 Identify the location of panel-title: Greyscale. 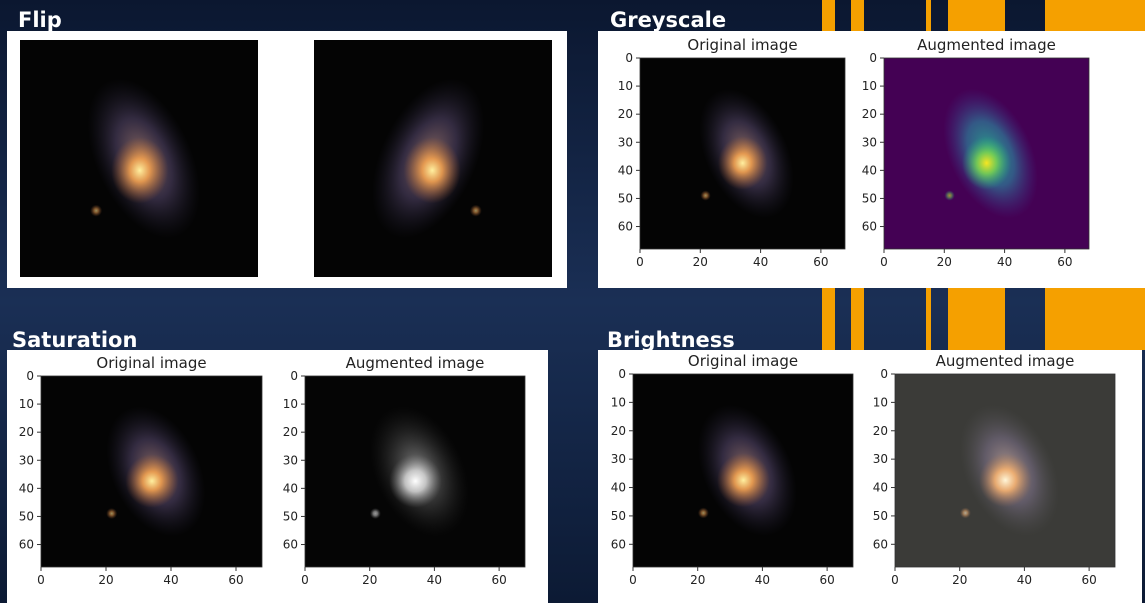
(668, 20).